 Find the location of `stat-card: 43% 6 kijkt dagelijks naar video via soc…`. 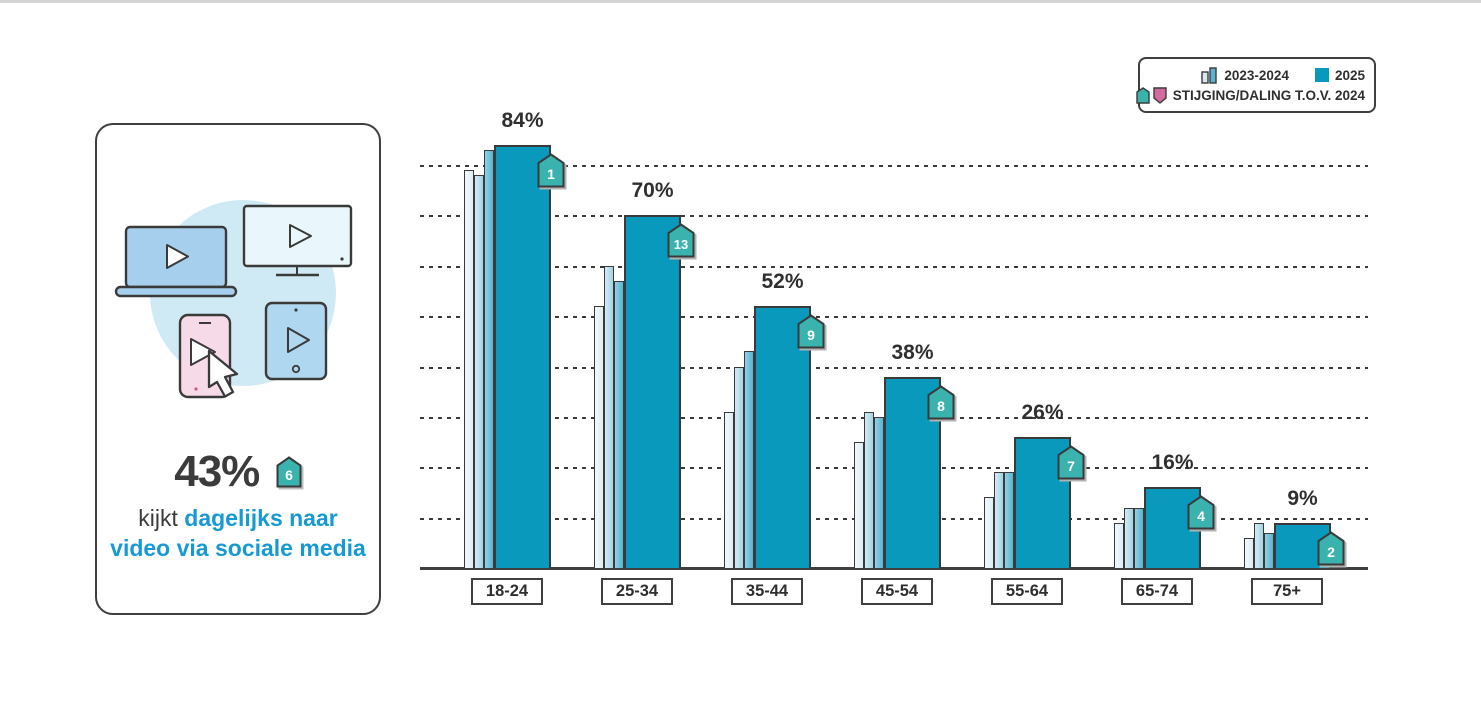

stat-card: 43% 6 kijkt dagelijks naar video via soc… is located at coordinates (238, 369).